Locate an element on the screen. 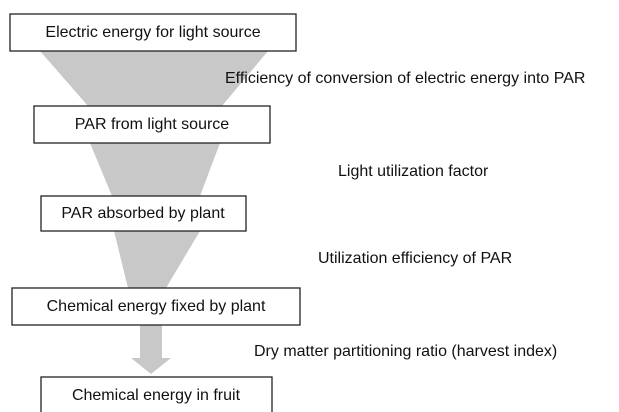  node-label: Electric energy for light source is located at coordinates (152, 32).